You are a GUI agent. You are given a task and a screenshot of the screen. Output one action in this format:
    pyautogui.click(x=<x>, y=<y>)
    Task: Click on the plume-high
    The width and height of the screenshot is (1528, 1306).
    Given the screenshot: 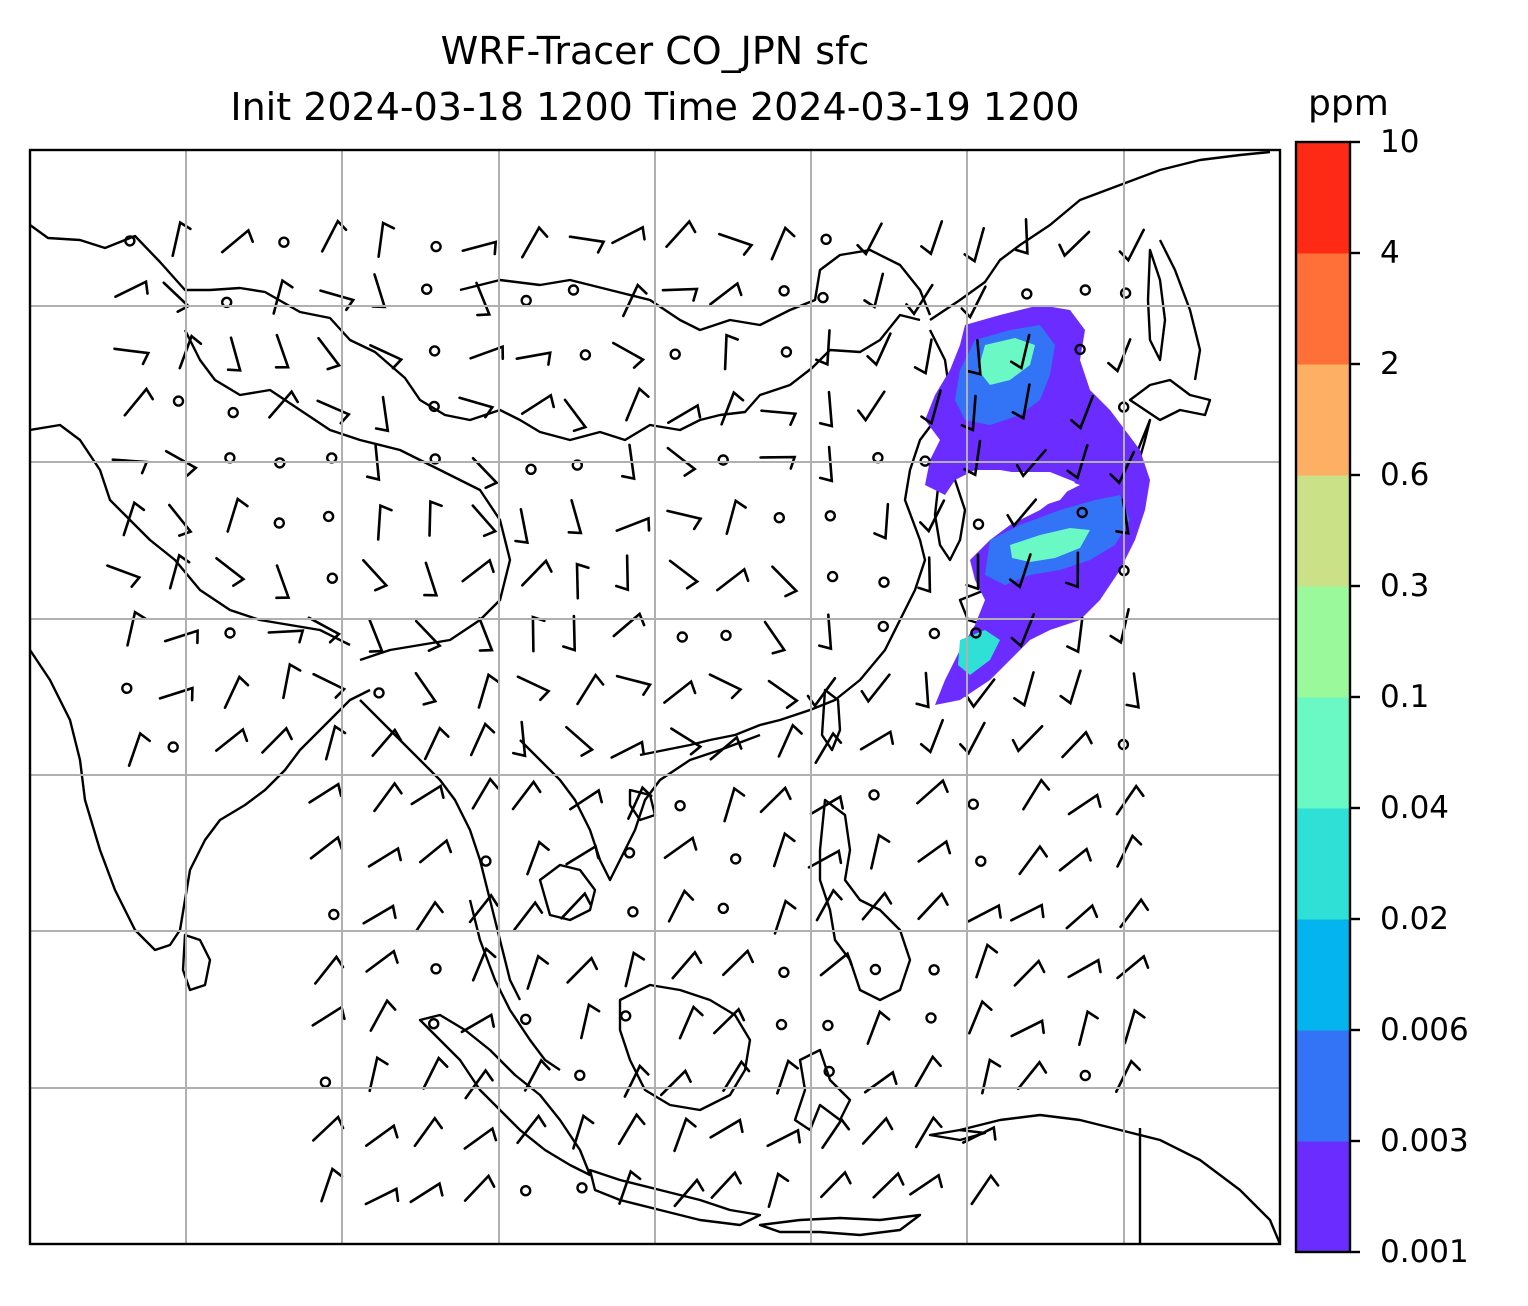 What is the action you would take?
    pyautogui.click(x=1006, y=361)
    